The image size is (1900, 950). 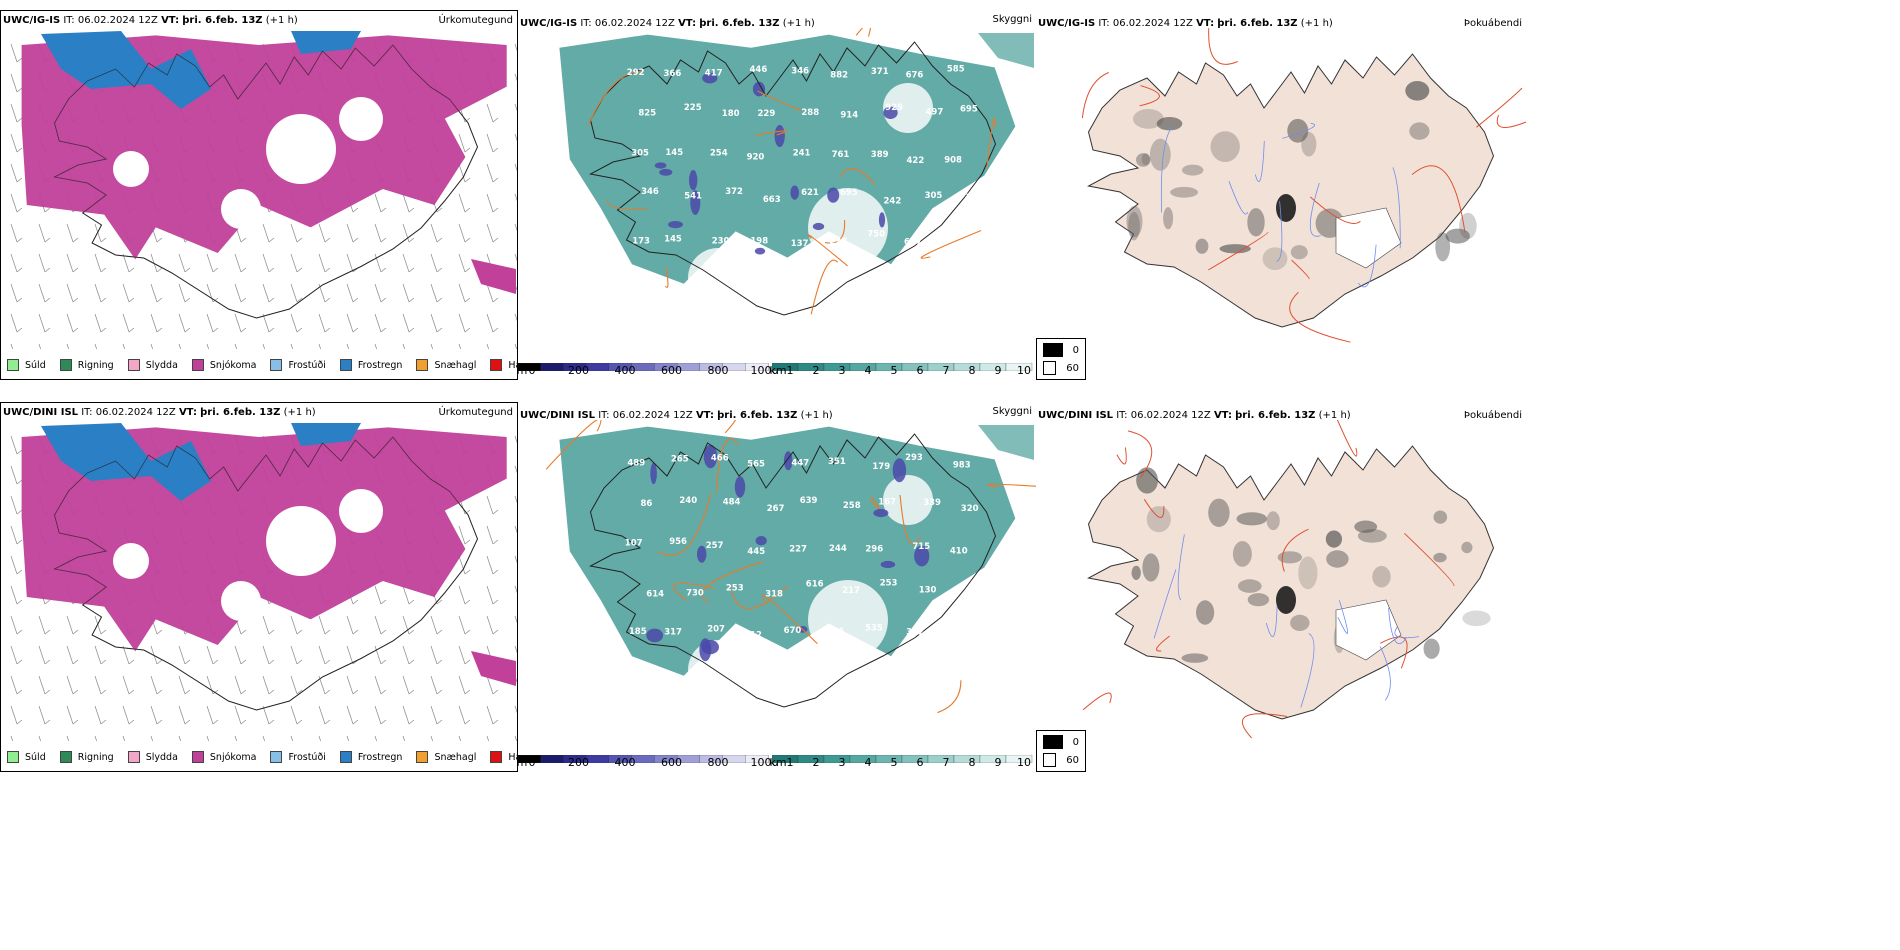 What do you see at coordinates (674, 153) in the screenshot?
I see `cloud-base-value: 145` at bounding box center [674, 153].